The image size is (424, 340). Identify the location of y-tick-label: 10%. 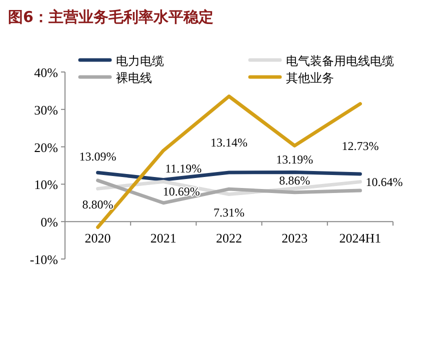
(46, 184).